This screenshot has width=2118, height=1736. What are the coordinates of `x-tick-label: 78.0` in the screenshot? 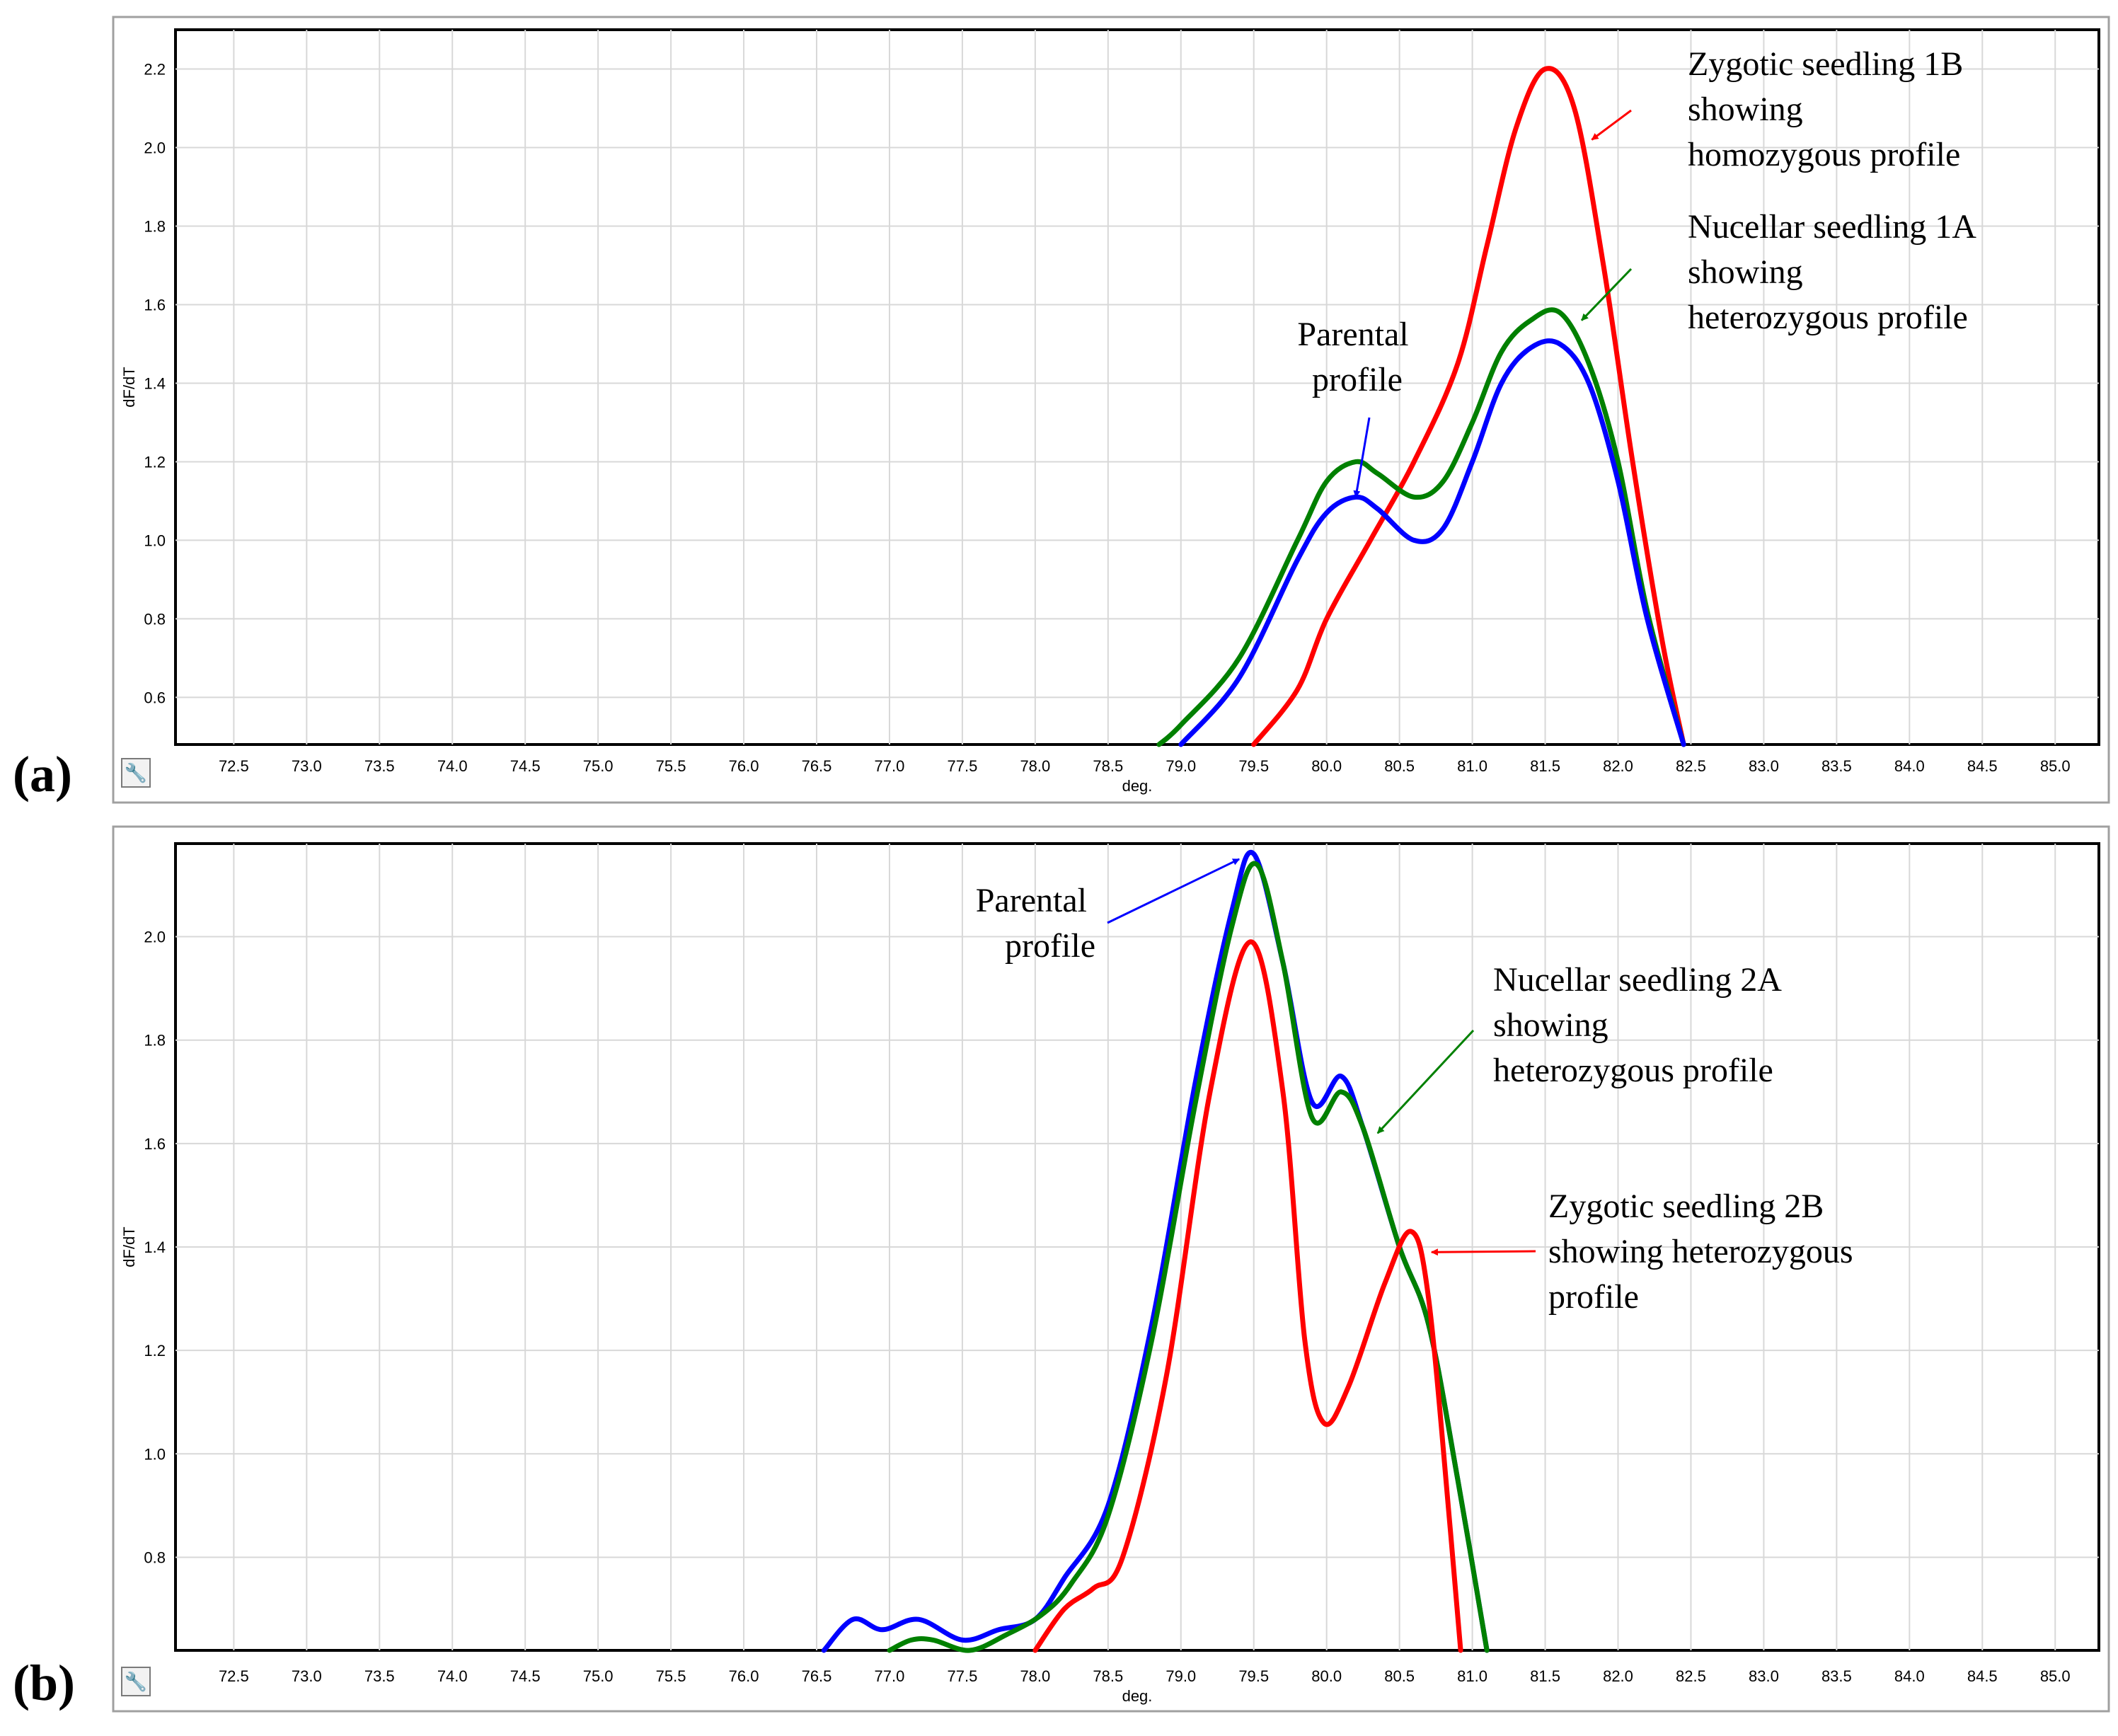 It's located at (1035, 1676).